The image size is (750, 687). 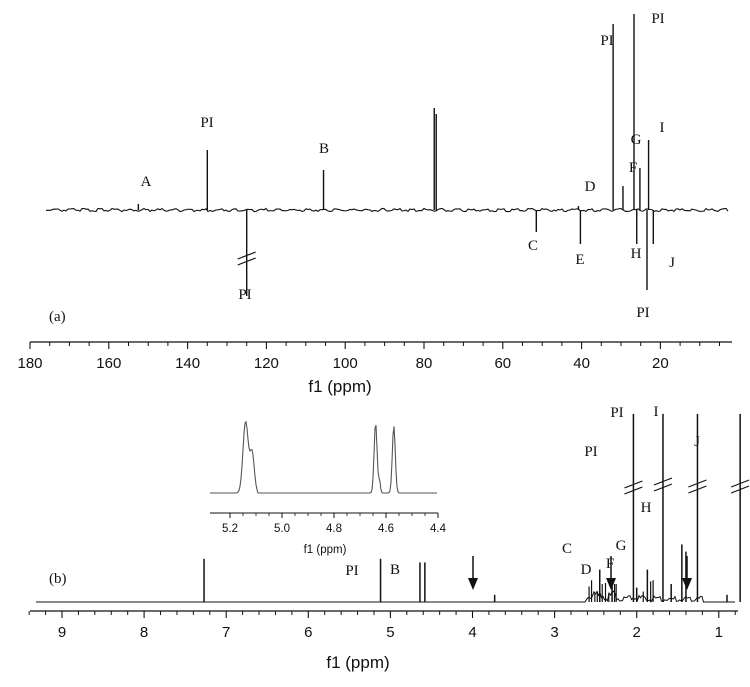 What do you see at coordinates (579, 260) in the screenshot?
I see `a-peak-label: E` at bounding box center [579, 260].